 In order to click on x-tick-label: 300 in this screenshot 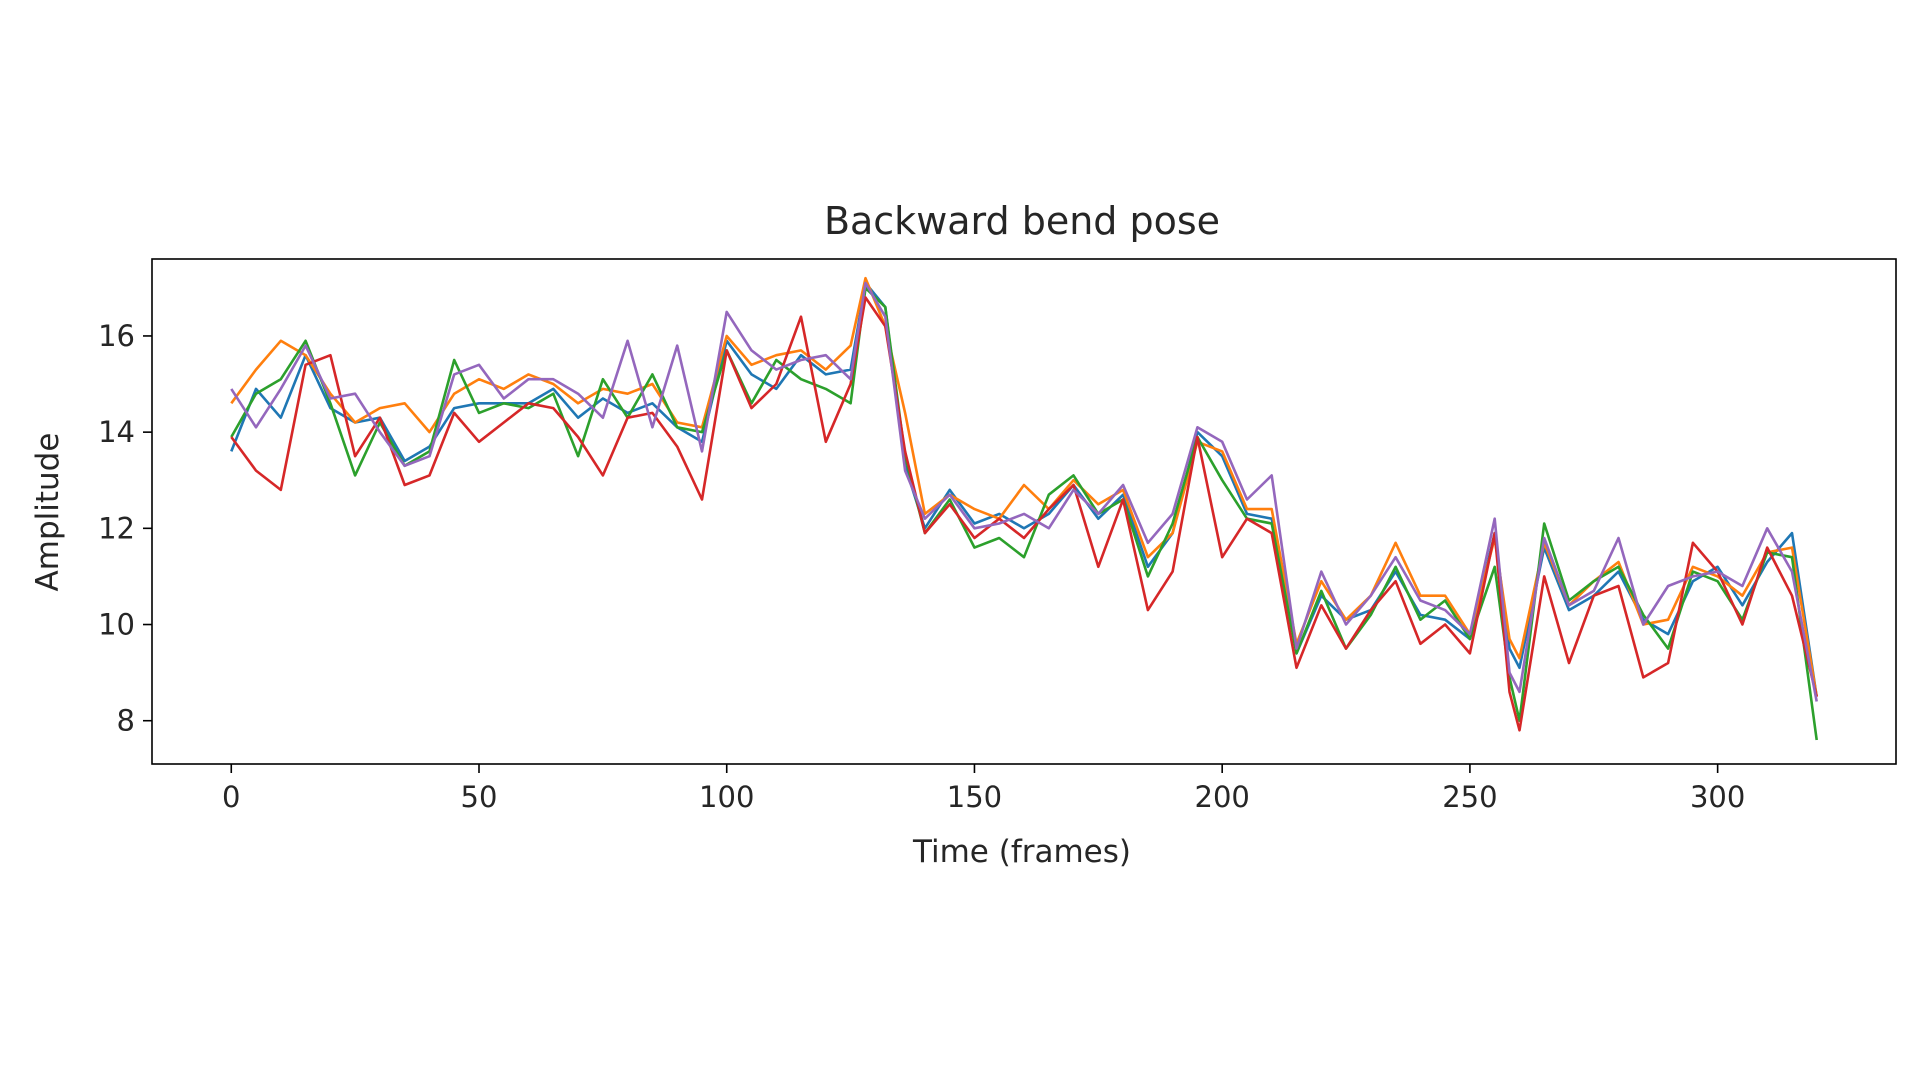, I will do `click(1717, 797)`.